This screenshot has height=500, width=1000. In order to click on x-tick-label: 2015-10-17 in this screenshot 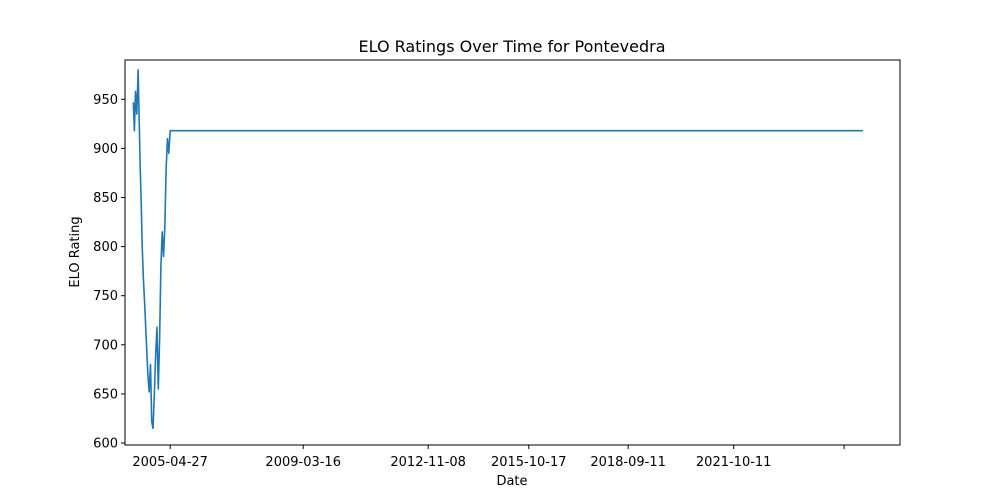, I will do `click(529, 462)`.